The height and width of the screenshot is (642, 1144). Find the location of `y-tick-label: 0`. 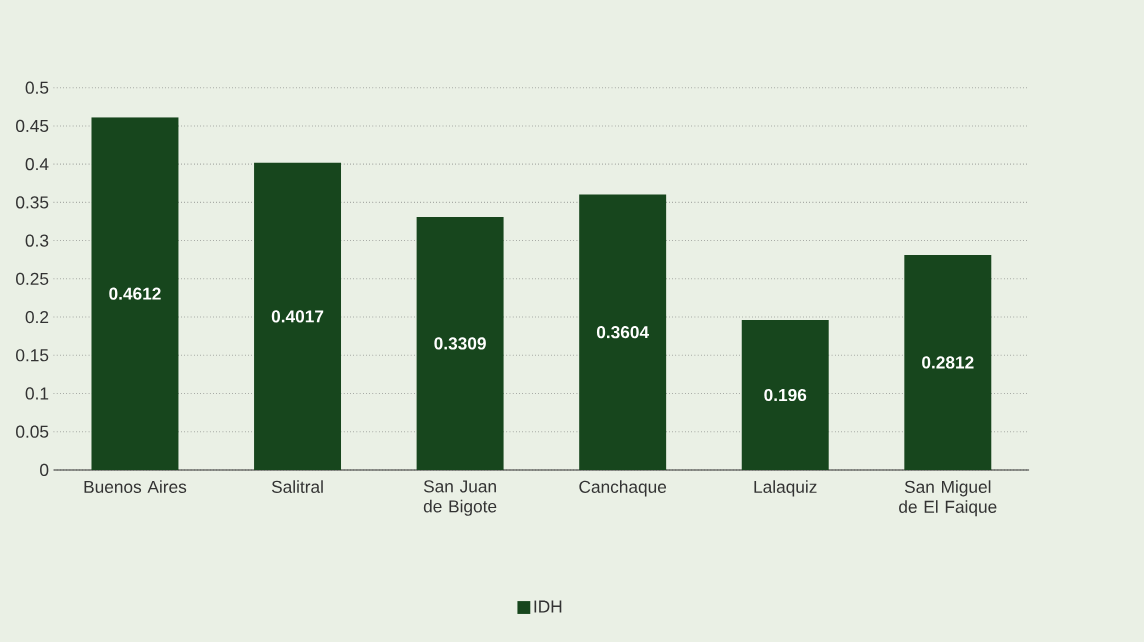

y-tick-label: 0 is located at coordinates (44, 470).